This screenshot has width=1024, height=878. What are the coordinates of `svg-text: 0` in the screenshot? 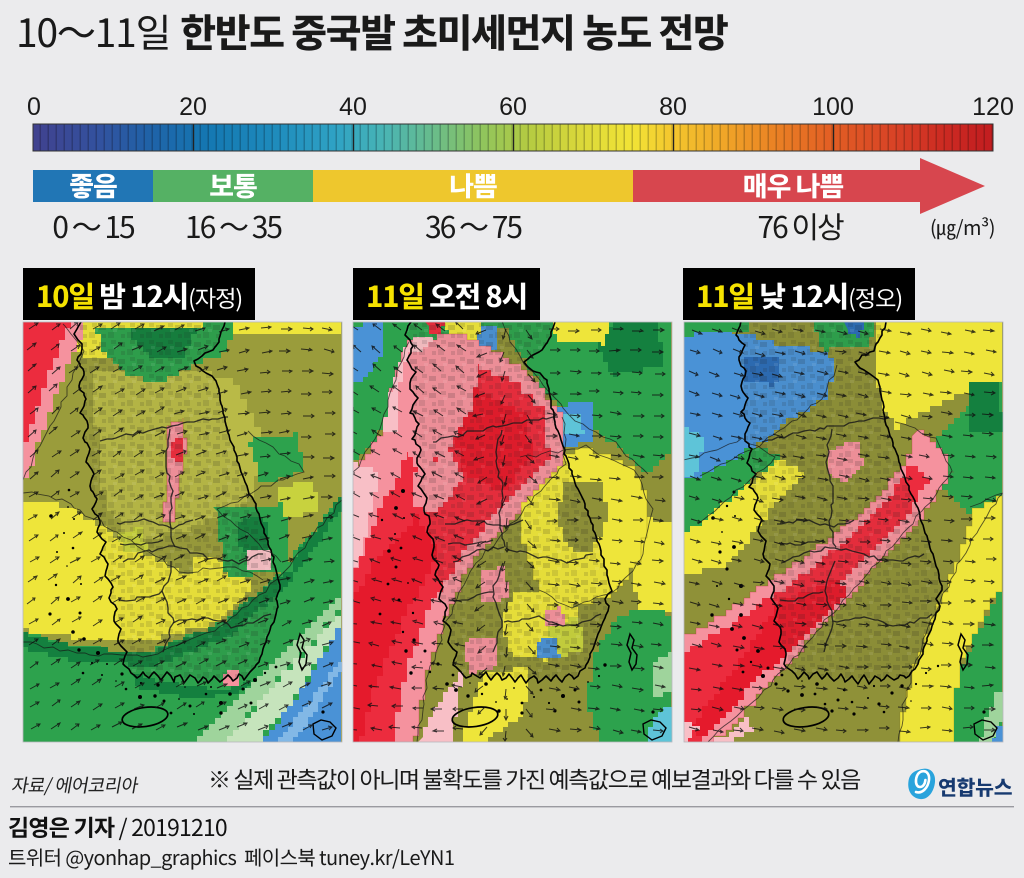 It's located at (34, 107).